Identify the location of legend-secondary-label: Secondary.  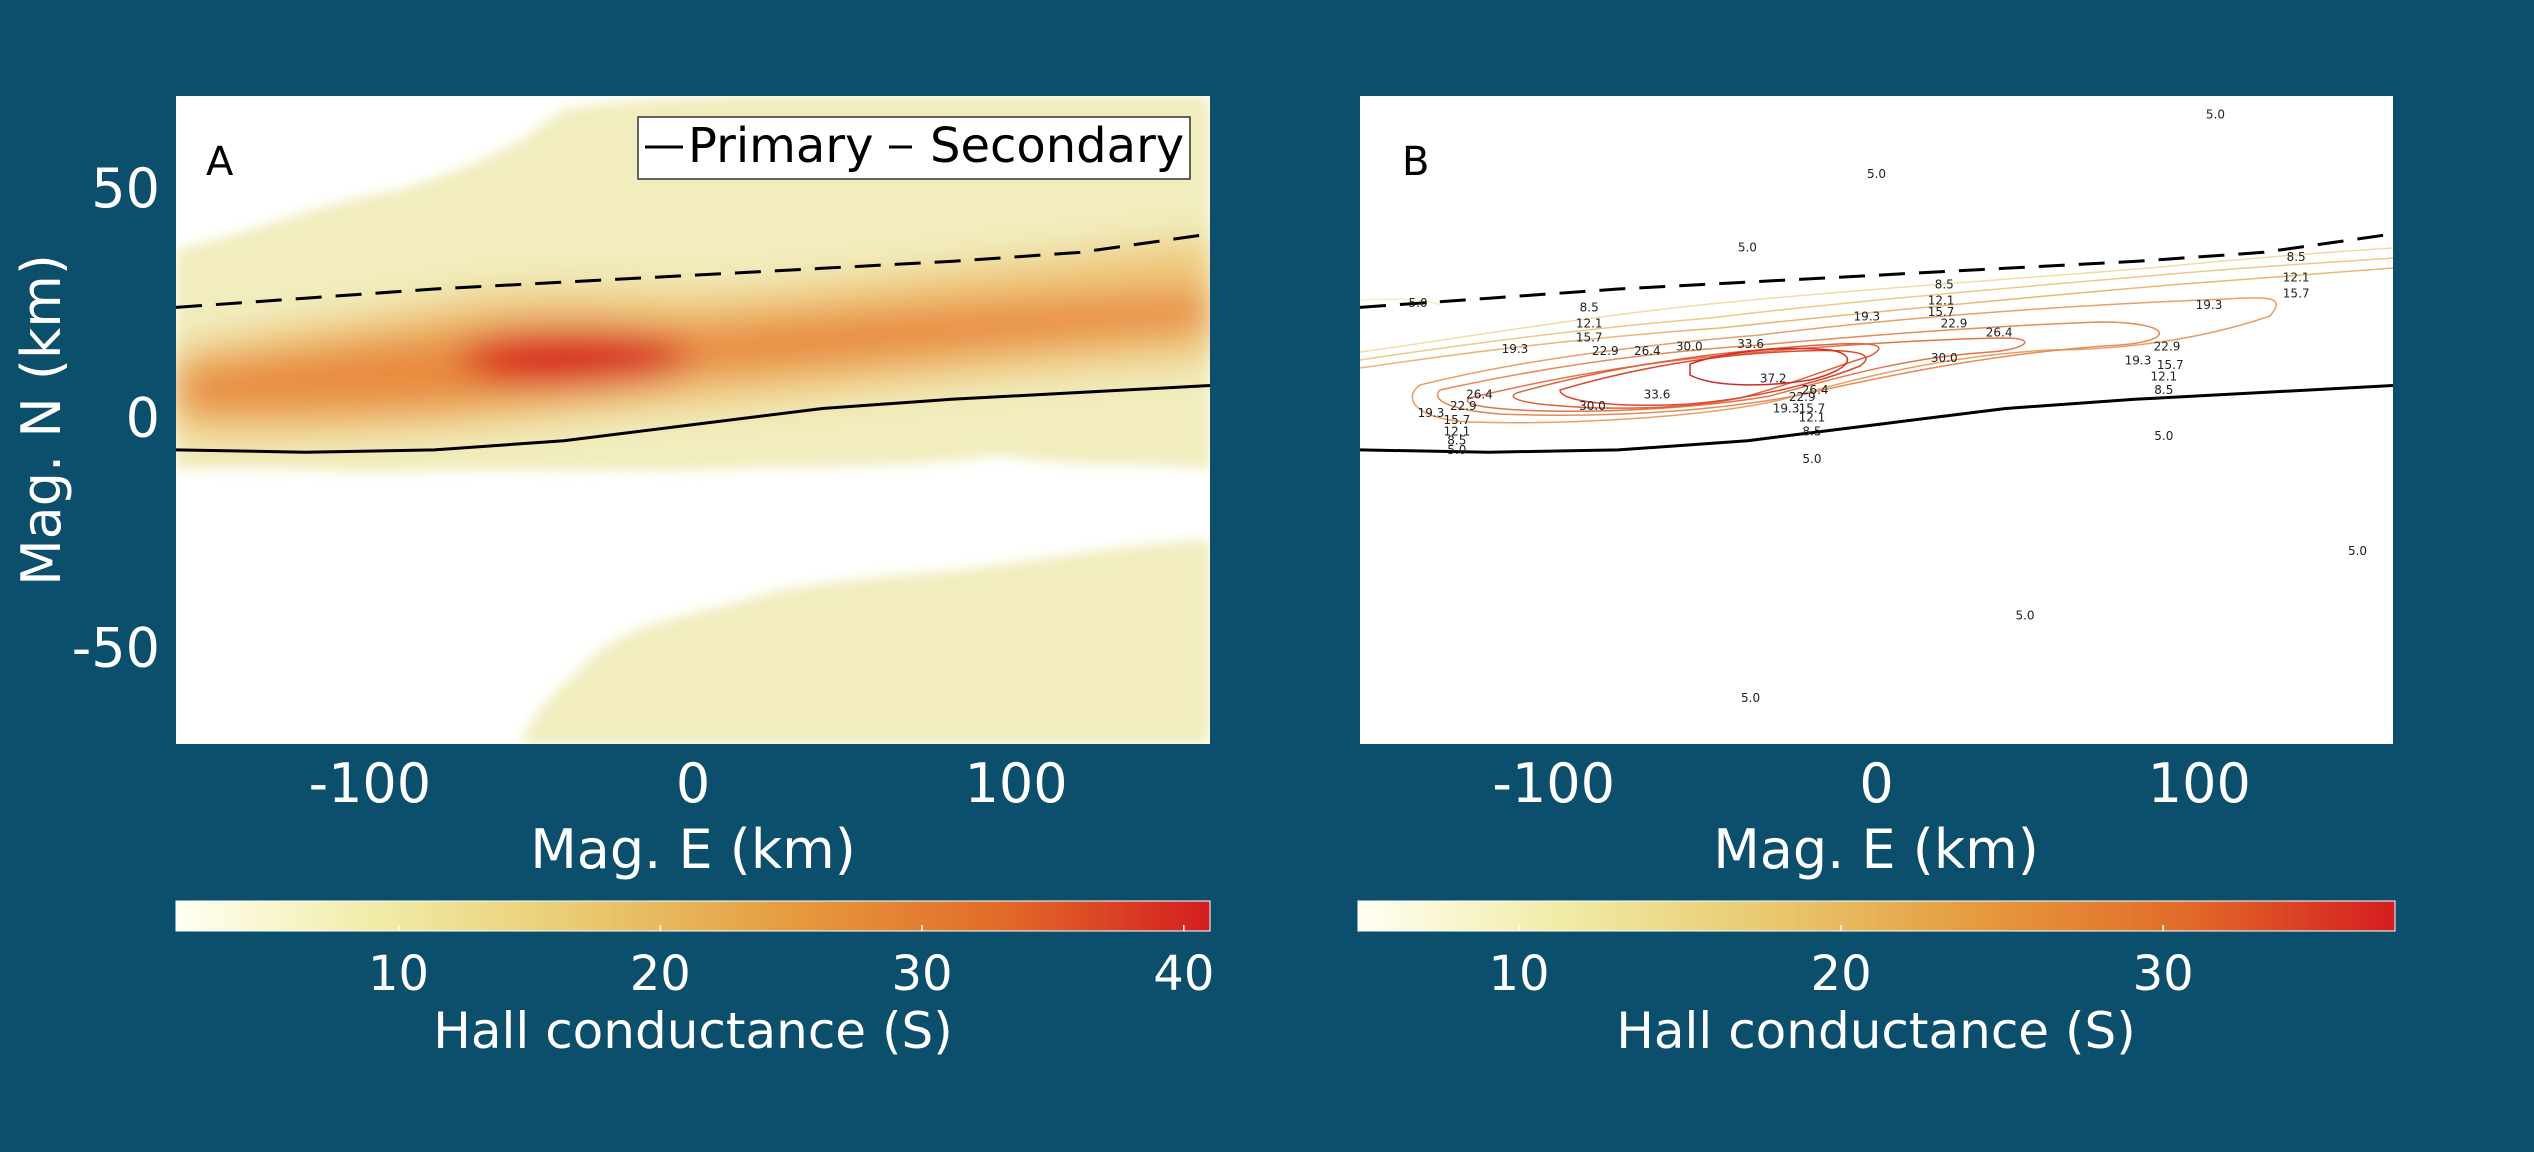
(1057, 146).